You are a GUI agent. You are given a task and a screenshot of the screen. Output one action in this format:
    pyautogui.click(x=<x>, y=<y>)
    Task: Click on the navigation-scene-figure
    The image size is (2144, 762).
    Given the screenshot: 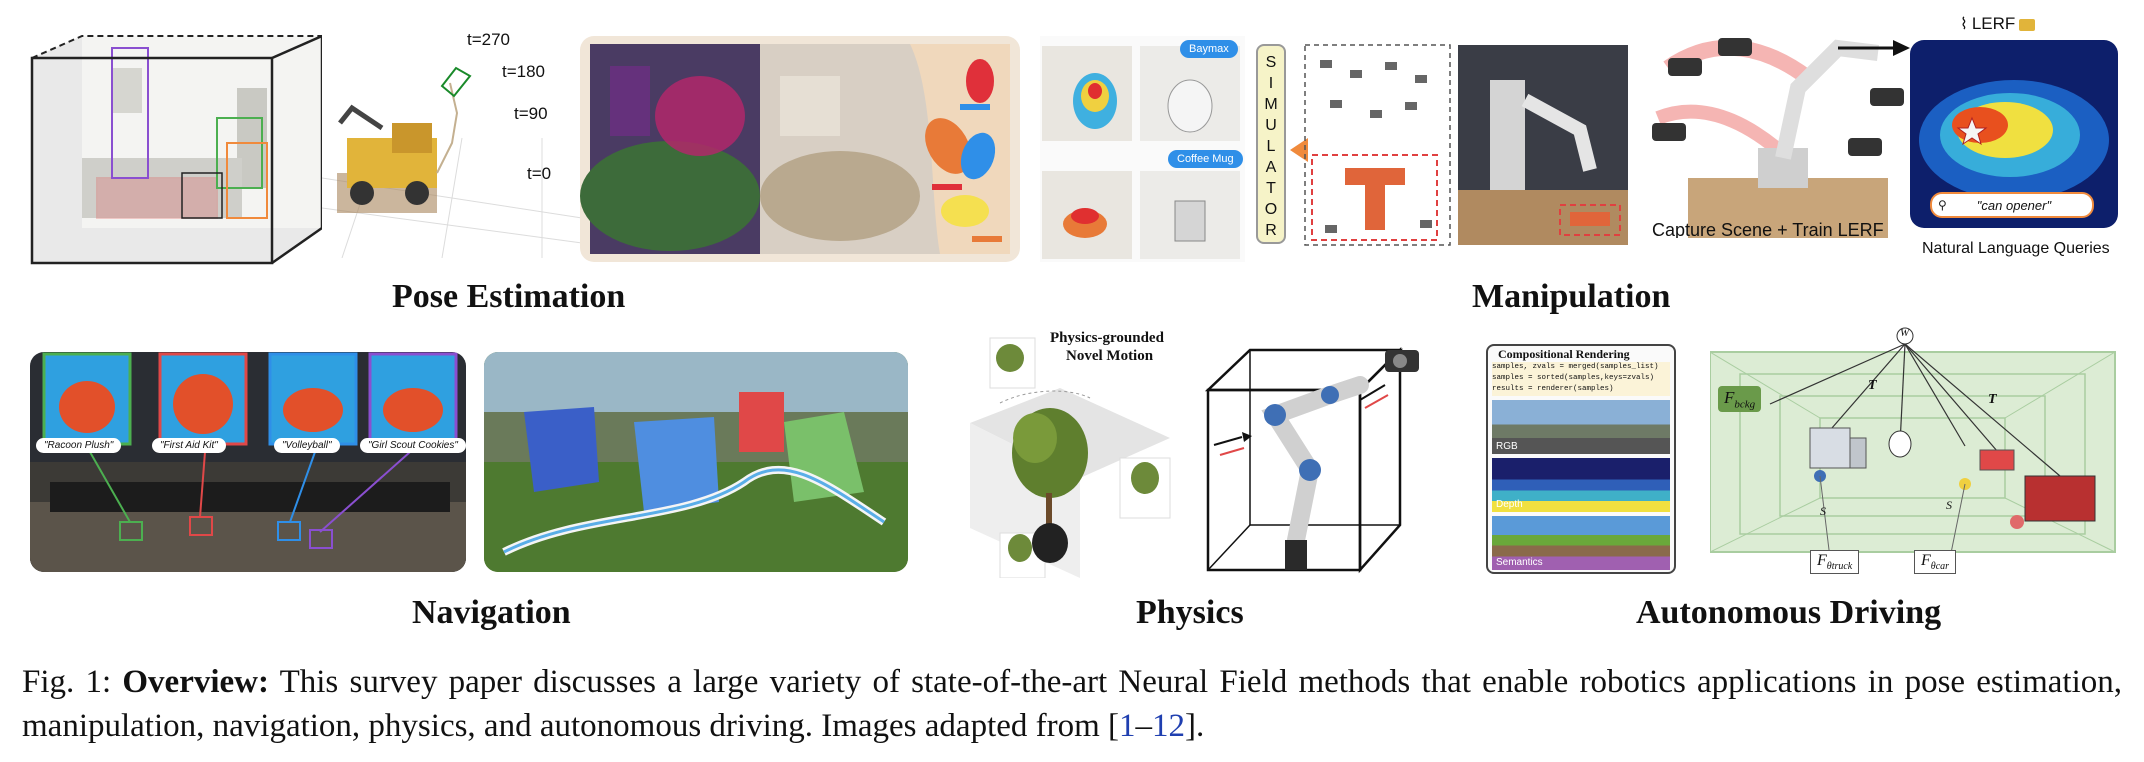 What is the action you would take?
    pyautogui.click(x=696, y=462)
    